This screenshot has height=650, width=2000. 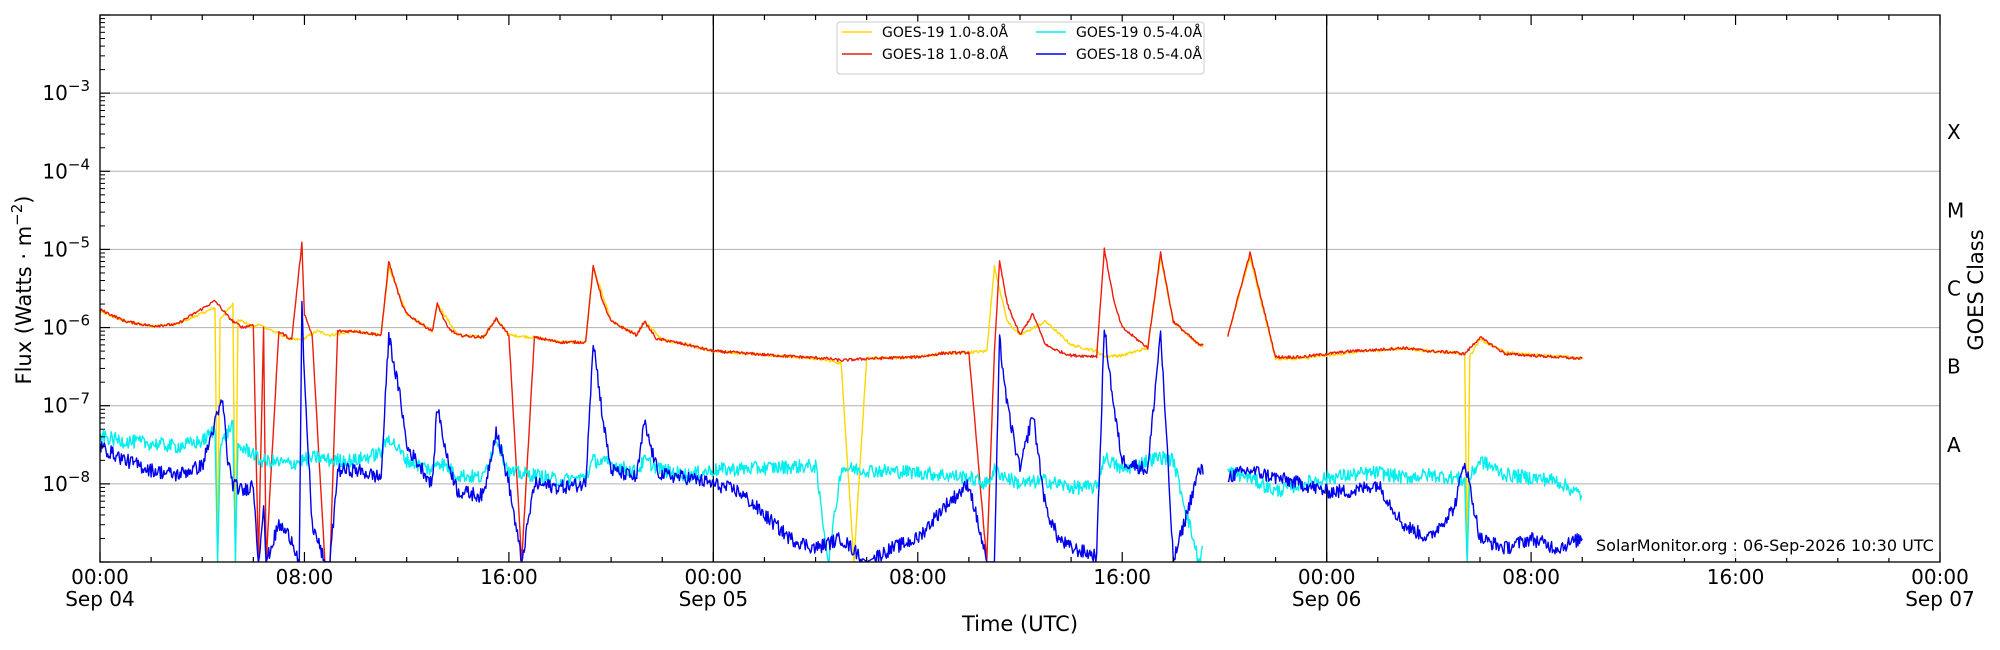 I want to click on credit-background, so click(x=1760, y=544).